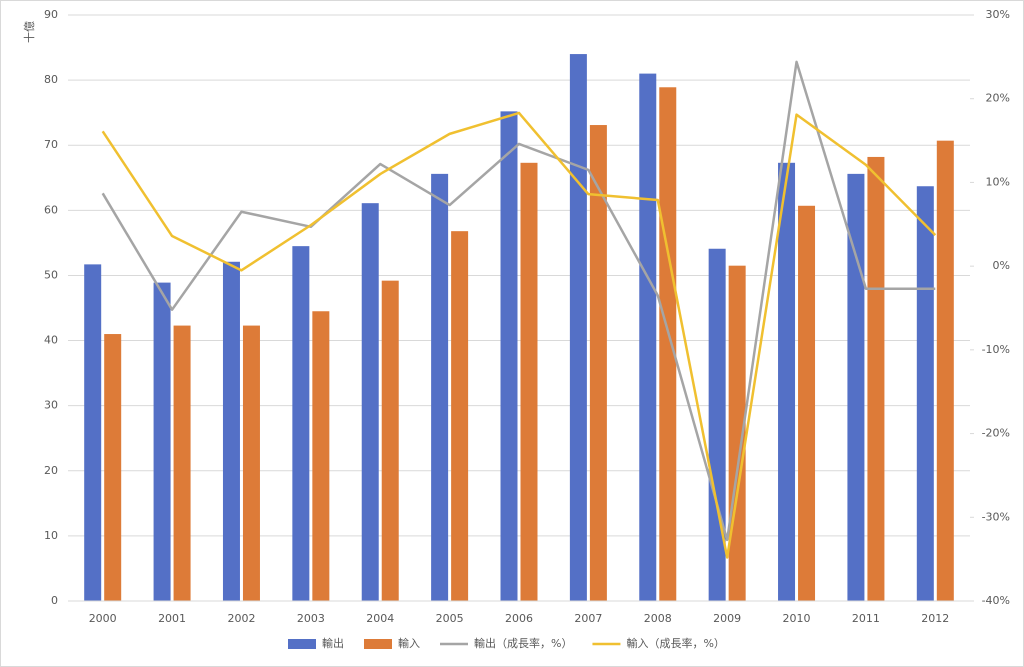 The image size is (1024, 667). Describe the element at coordinates (866, 618) in the screenshot. I see `x-tick-label: 2011` at that location.